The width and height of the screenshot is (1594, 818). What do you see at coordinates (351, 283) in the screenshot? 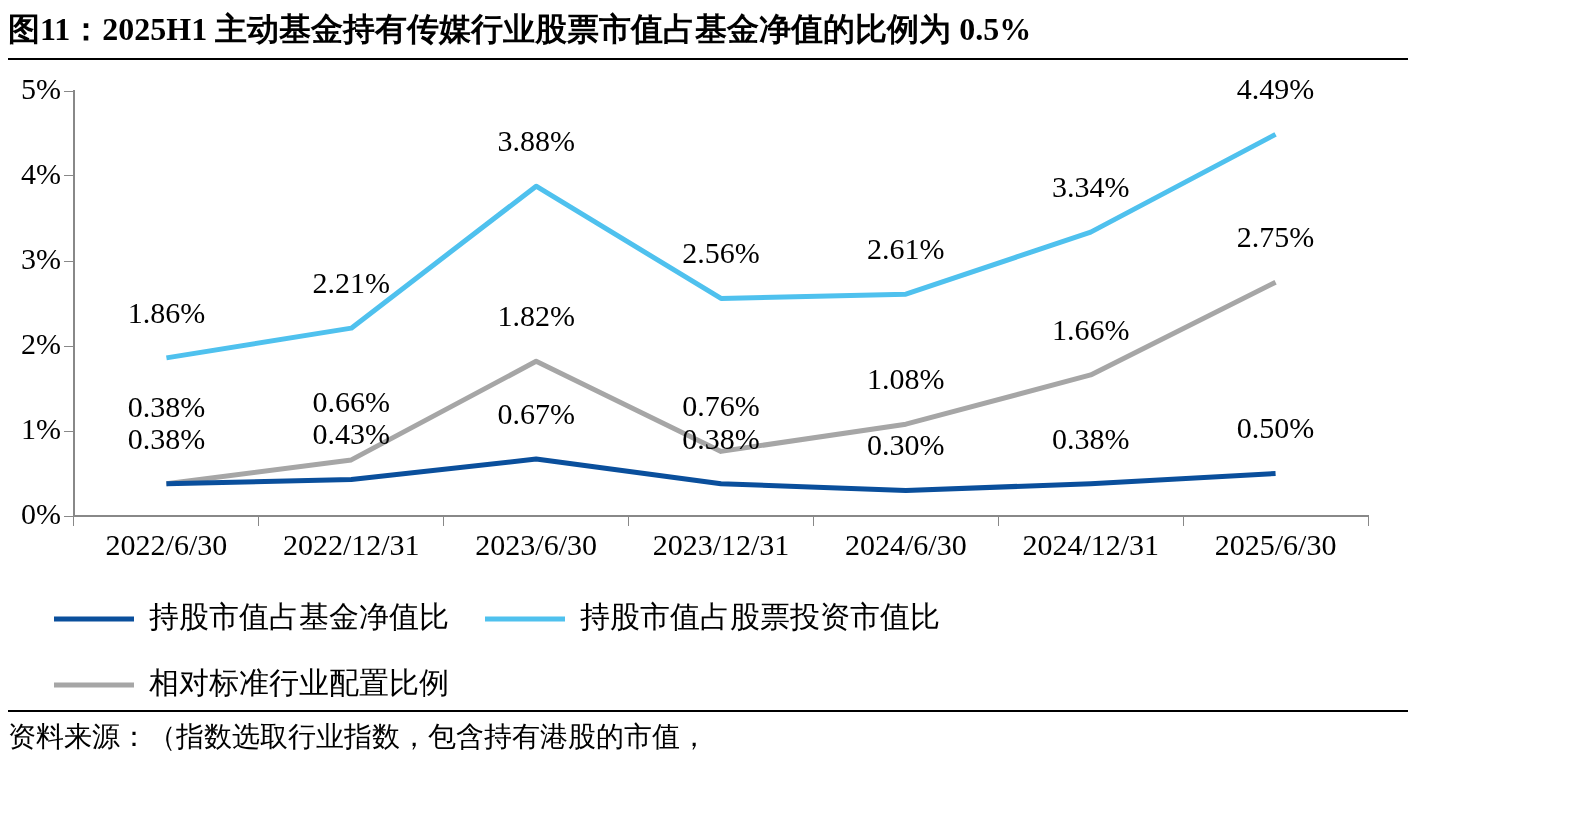
I see `data-label: 2.21%` at bounding box center [351, 283].